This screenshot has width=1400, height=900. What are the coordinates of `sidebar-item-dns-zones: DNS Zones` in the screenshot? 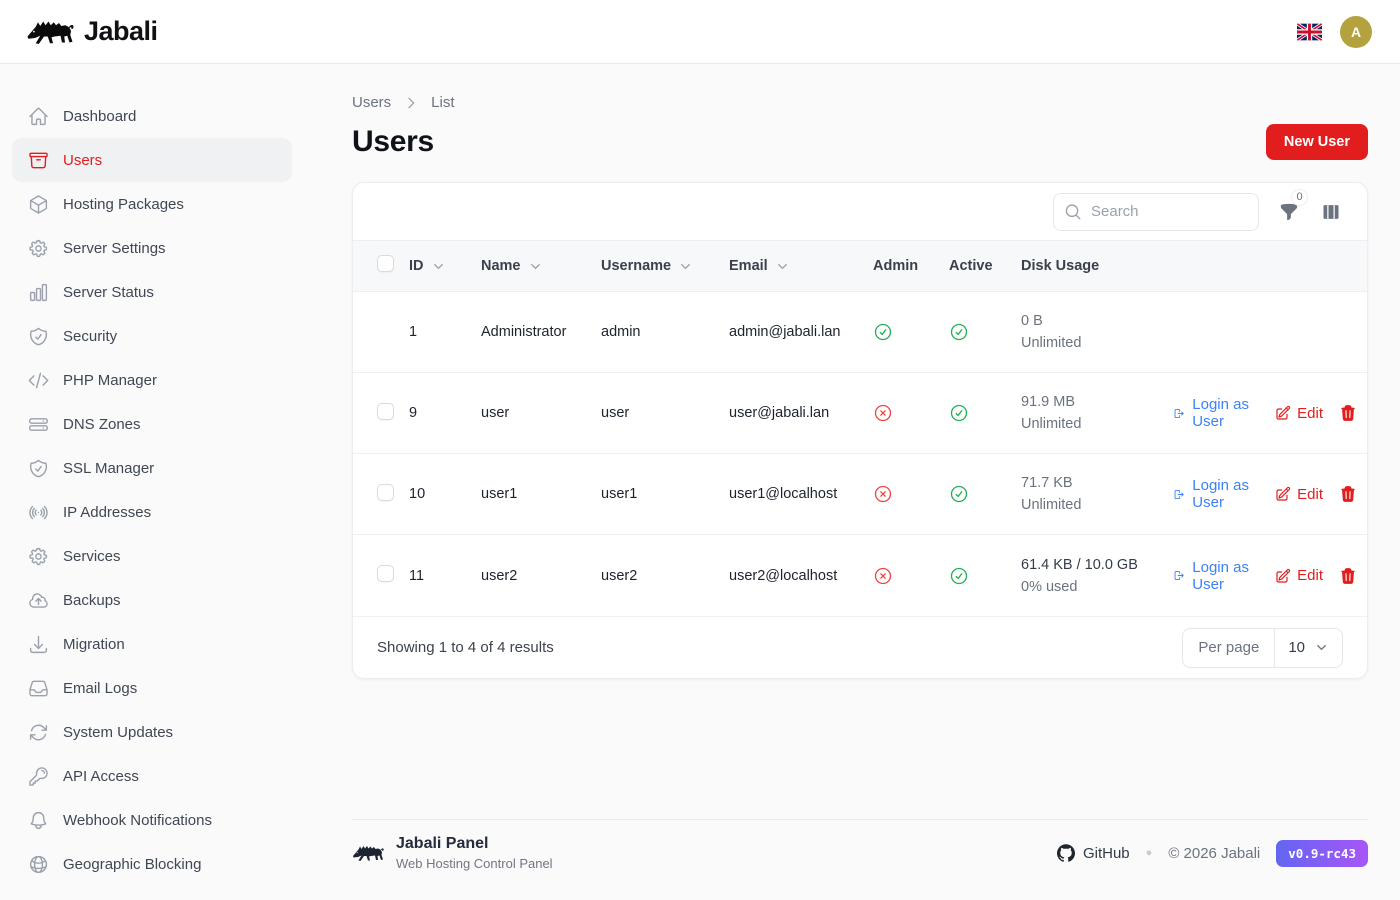 It's located at (152, 424).